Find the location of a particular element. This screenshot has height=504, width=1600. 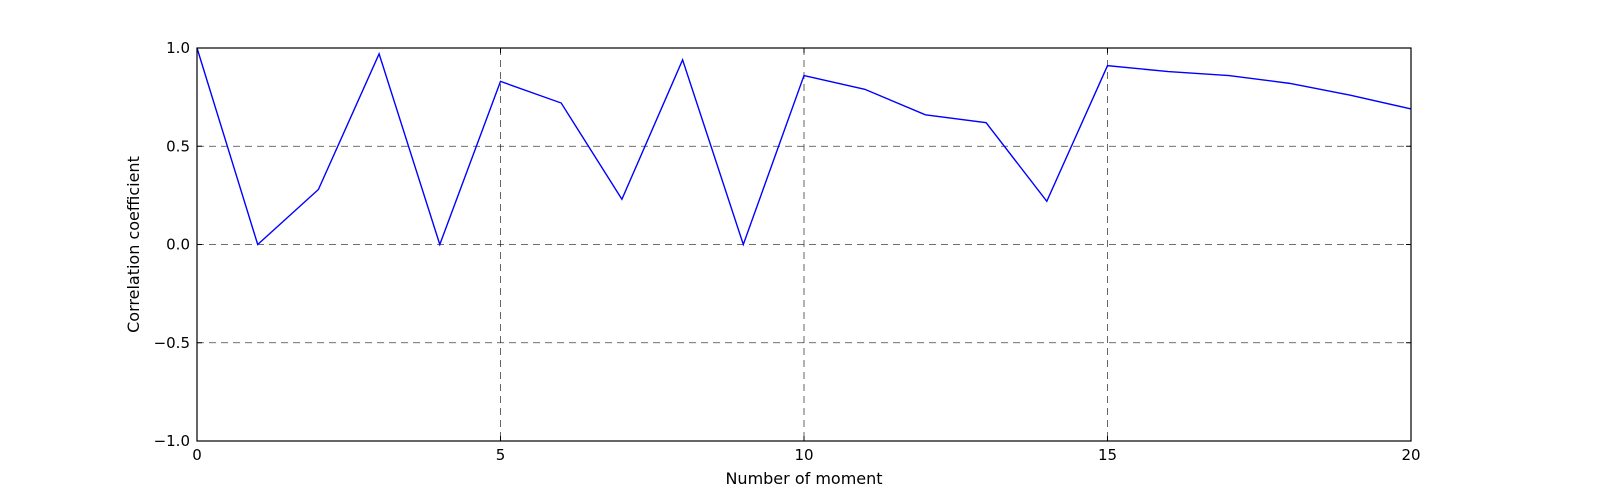

y-tick-label: 0.5 is located at coordinates (178, 146).